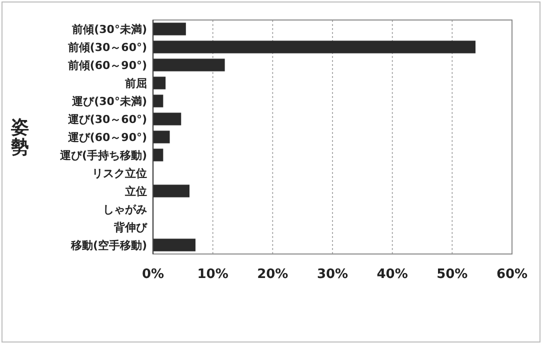 Image resolution: width=543 pixels, height=347 pixels. I want to click on y-tick-label: 前屈, so click(135, 83).